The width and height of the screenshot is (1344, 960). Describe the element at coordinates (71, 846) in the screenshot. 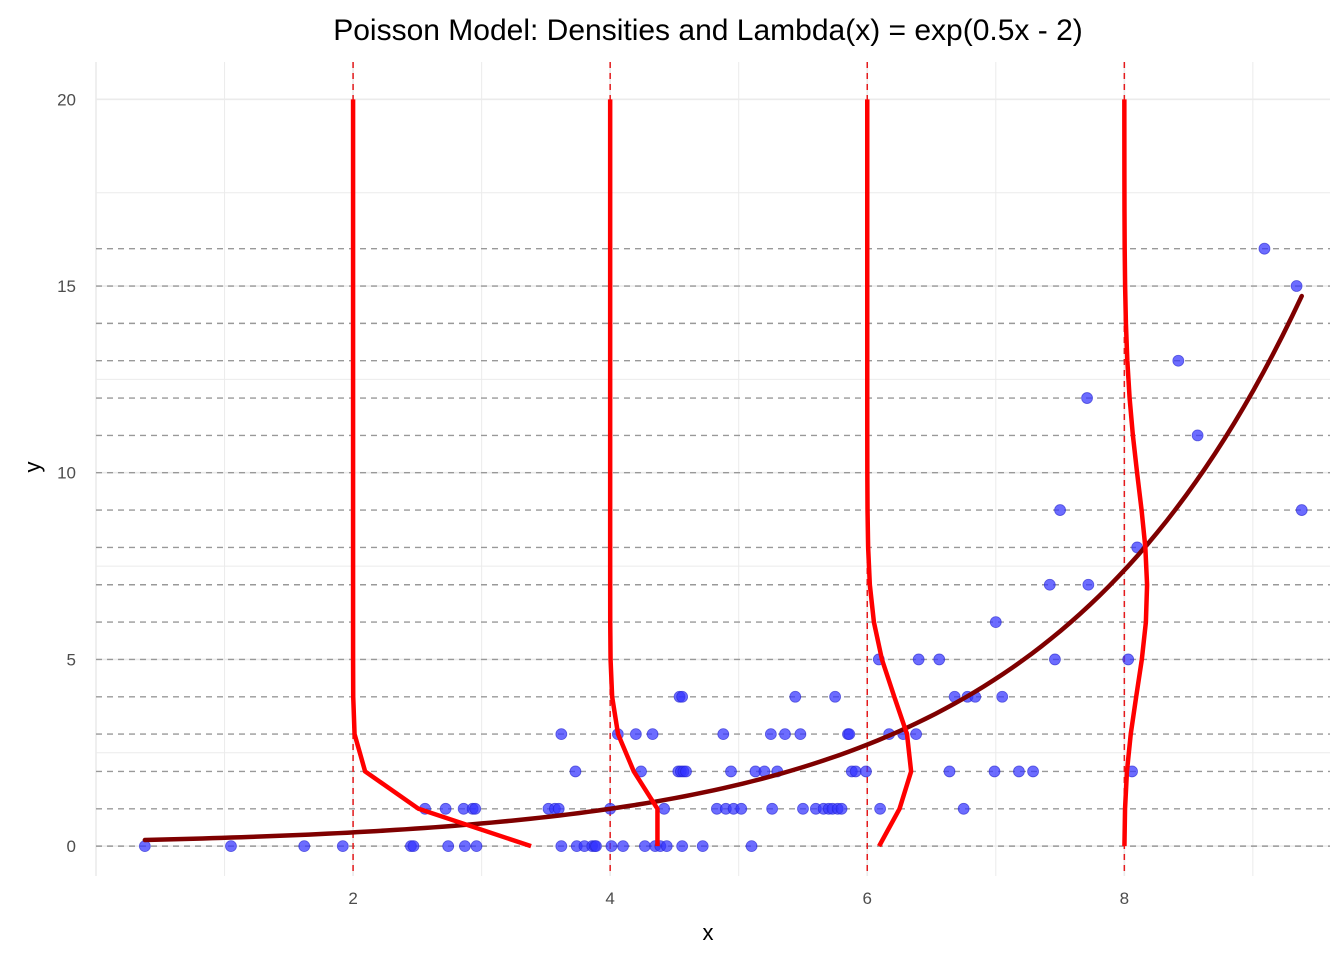

I see `y-tick-label: 0` at that location.